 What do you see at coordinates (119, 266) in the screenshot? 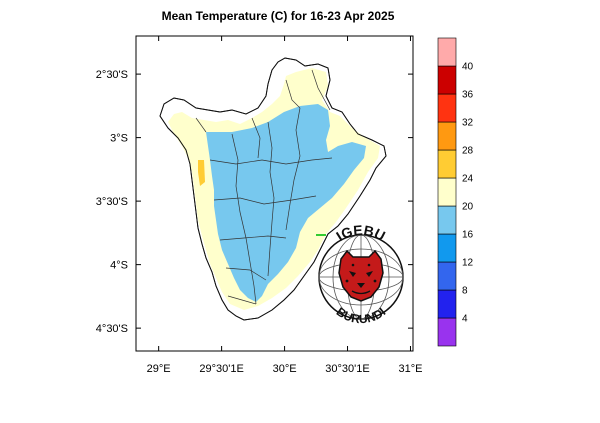
I see `y-tick-label: 4°S` at bounding box center [119, 266].